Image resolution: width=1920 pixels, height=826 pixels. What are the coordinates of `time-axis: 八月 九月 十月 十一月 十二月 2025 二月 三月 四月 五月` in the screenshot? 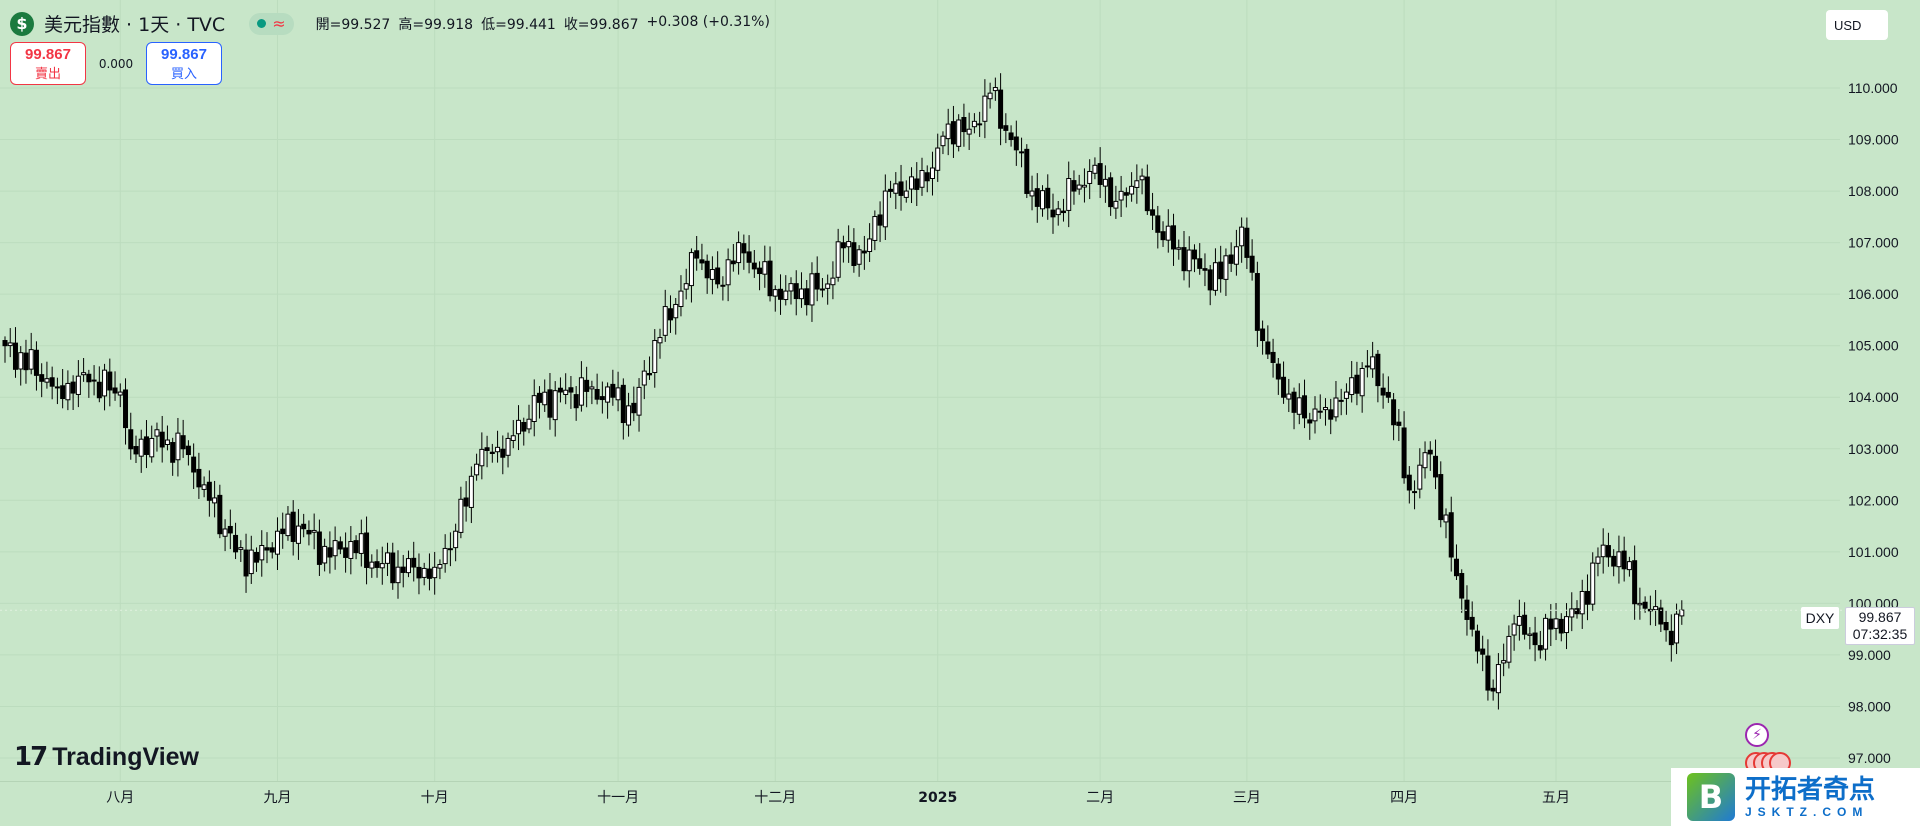 It's located at (960, 803).